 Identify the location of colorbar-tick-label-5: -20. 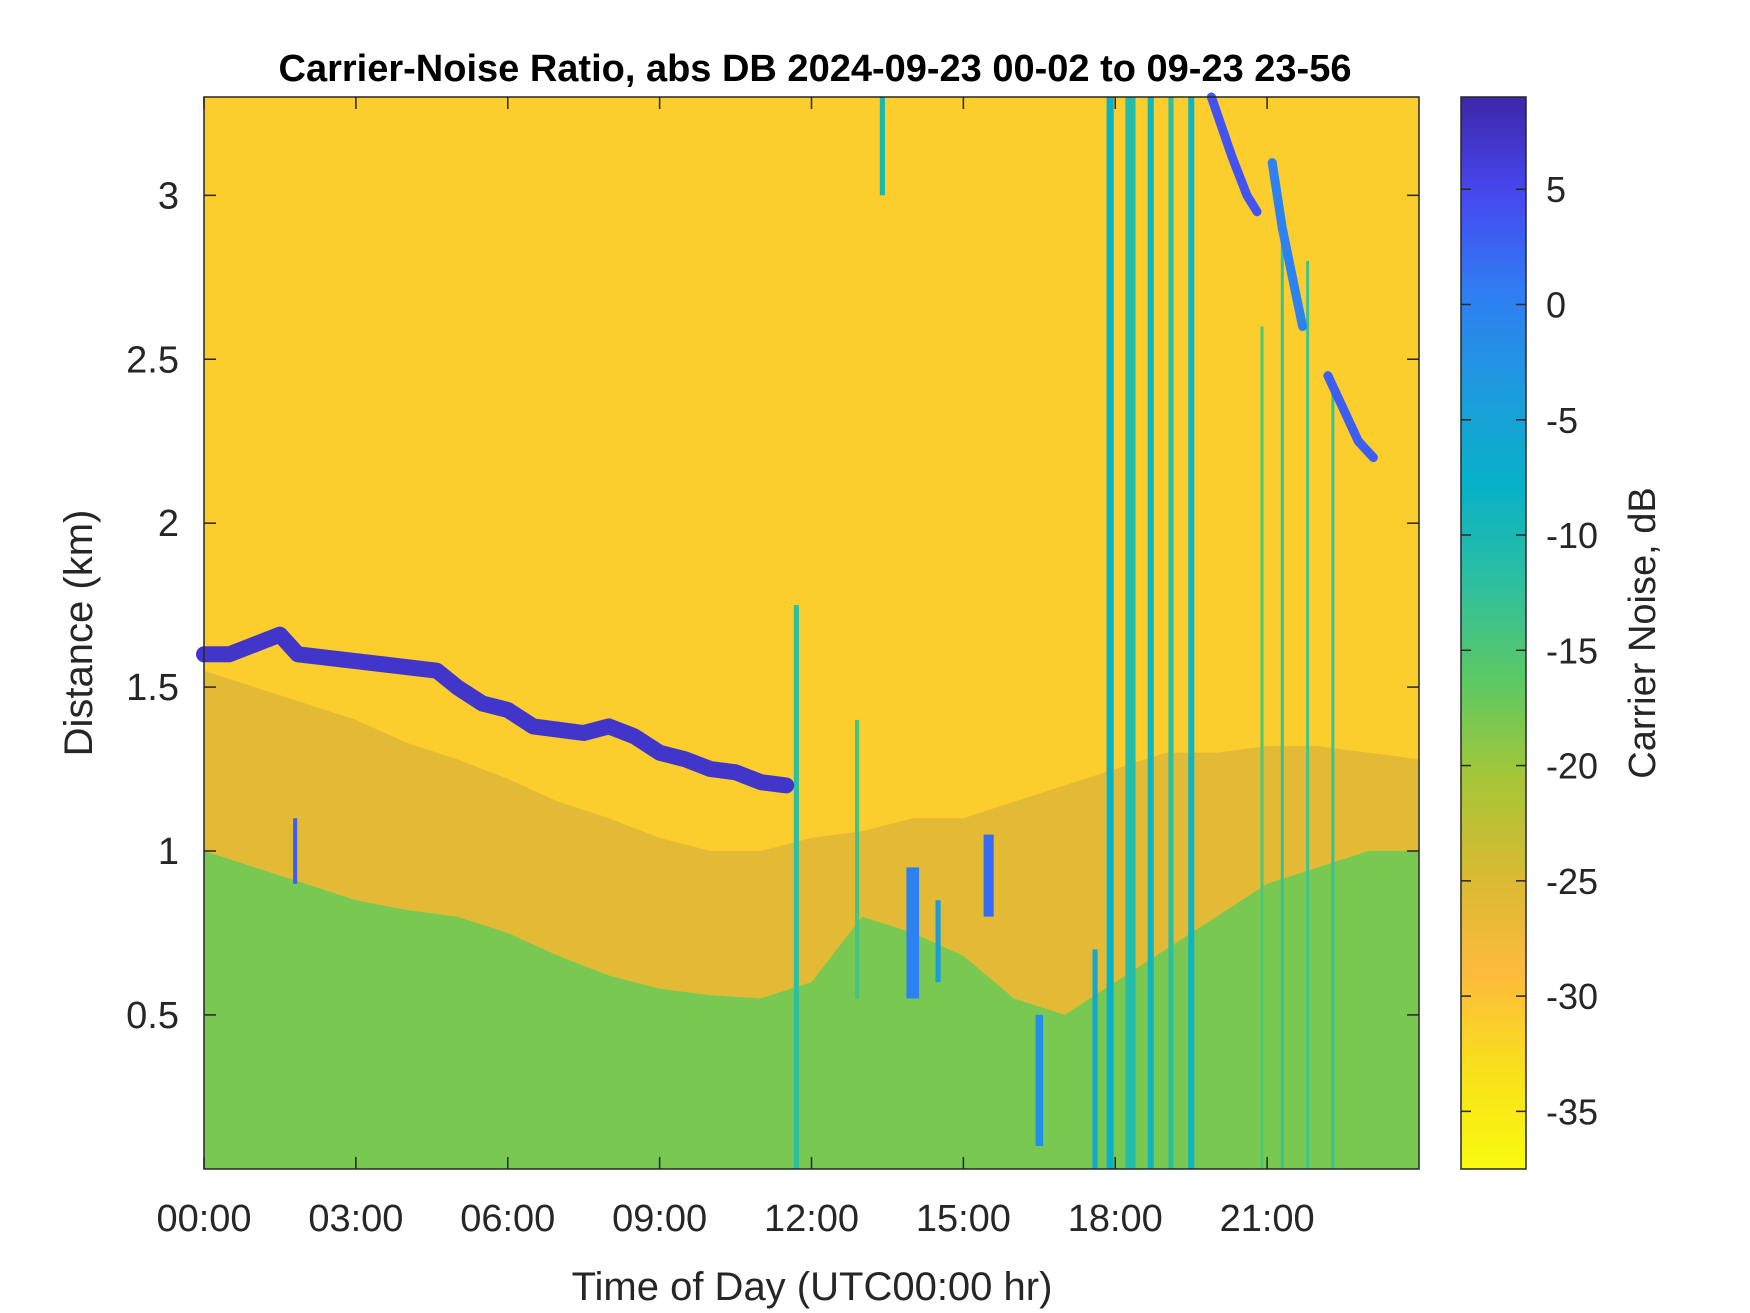
(1572, 766).